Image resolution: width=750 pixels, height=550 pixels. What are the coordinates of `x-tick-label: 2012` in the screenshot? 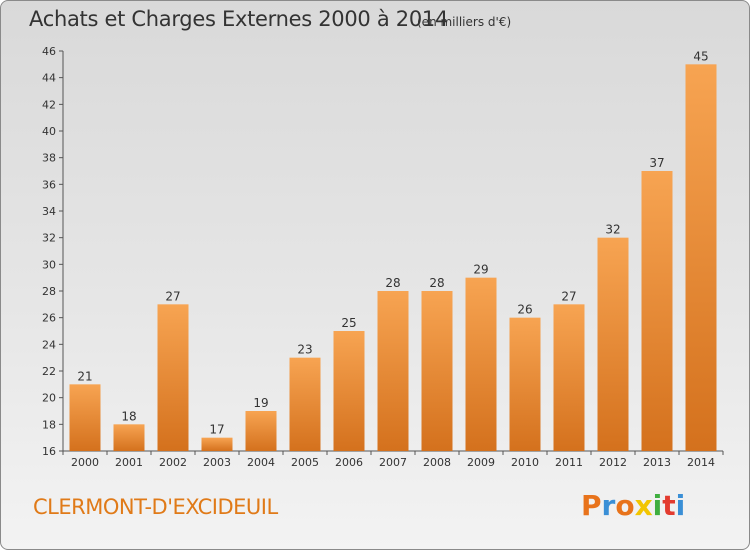 It's located at (613, 462).